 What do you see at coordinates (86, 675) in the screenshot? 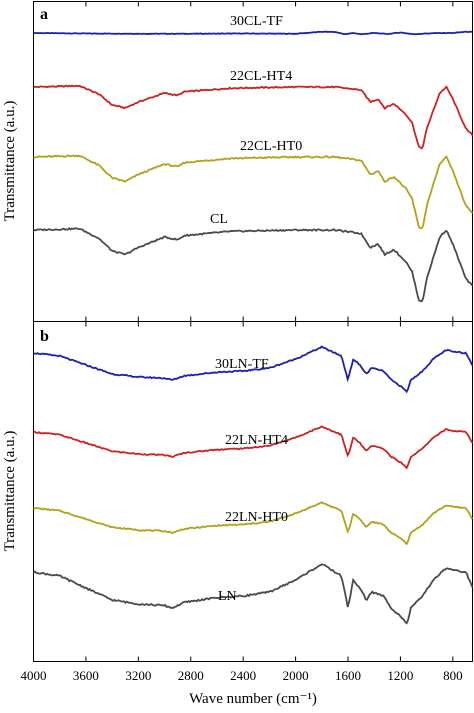
I see `x-tick-label: 3600` at bounding box center [86, 675].